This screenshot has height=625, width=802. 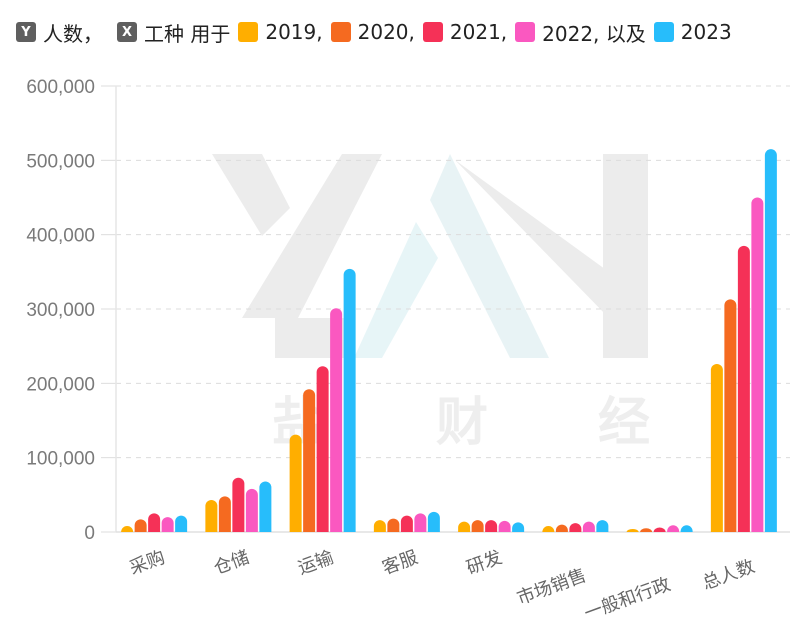 I want to click on x-tick-label: 仓储, so click(x=231, y=563).